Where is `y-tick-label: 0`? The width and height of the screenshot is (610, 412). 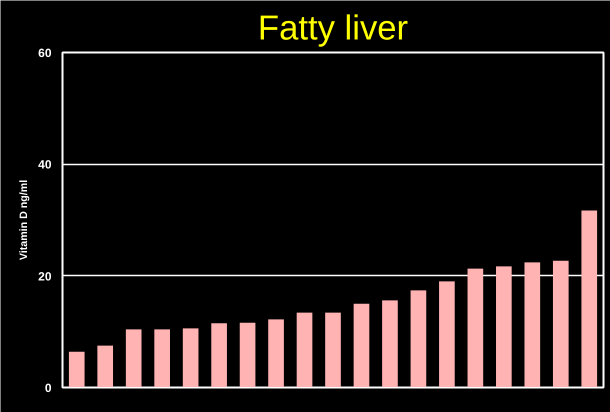
y-tick-label: 0 is located at coordinates (48, 388).